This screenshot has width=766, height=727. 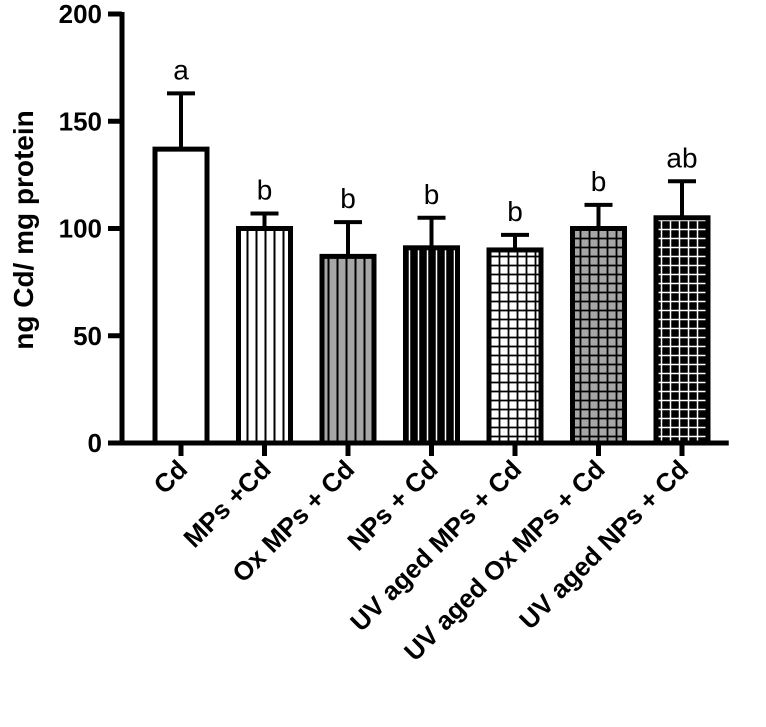 What do you see at coordinates (80, 229) in the screenshot?
I see `y-tick-label: 100` at bounding box center [80, 229].